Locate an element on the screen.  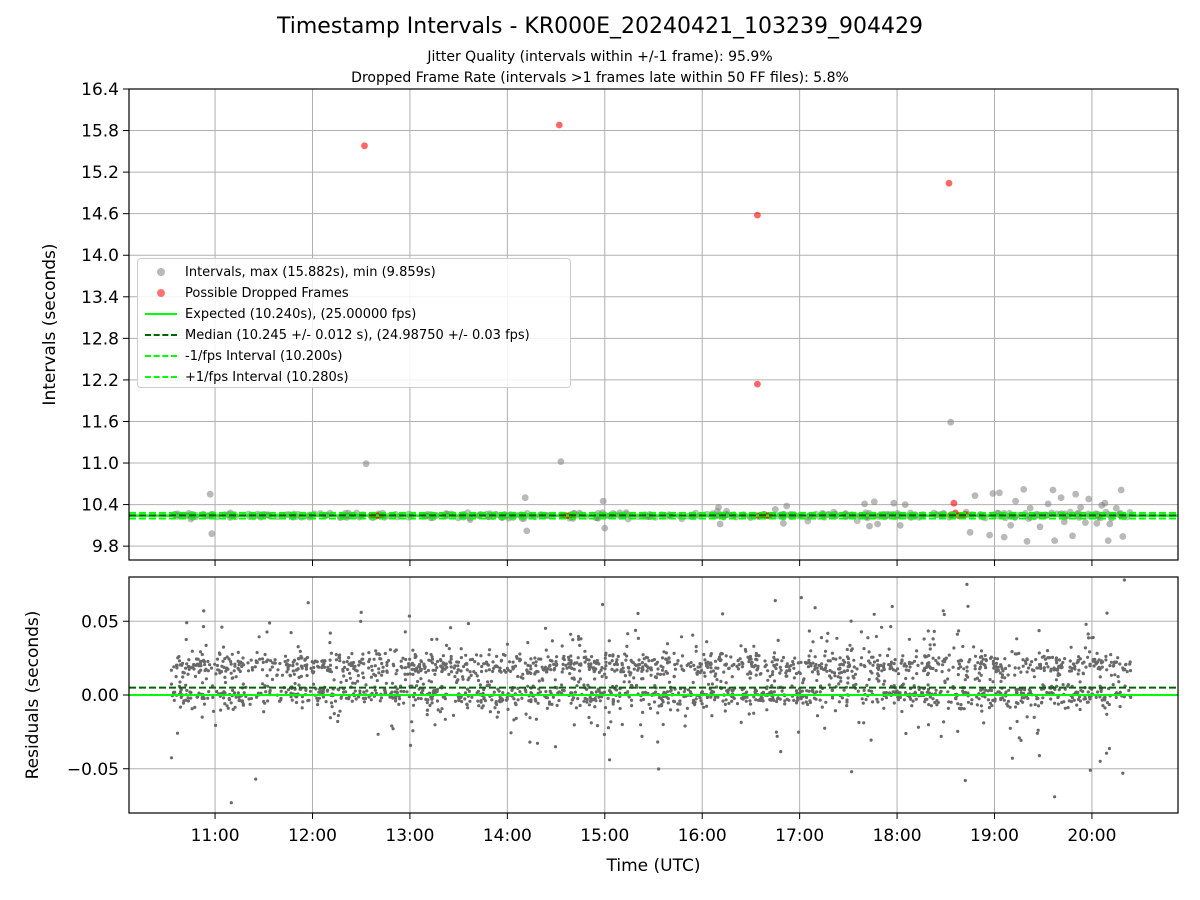
y-axis-label: Residuals (seconds) is located at coordinates (33, 695).